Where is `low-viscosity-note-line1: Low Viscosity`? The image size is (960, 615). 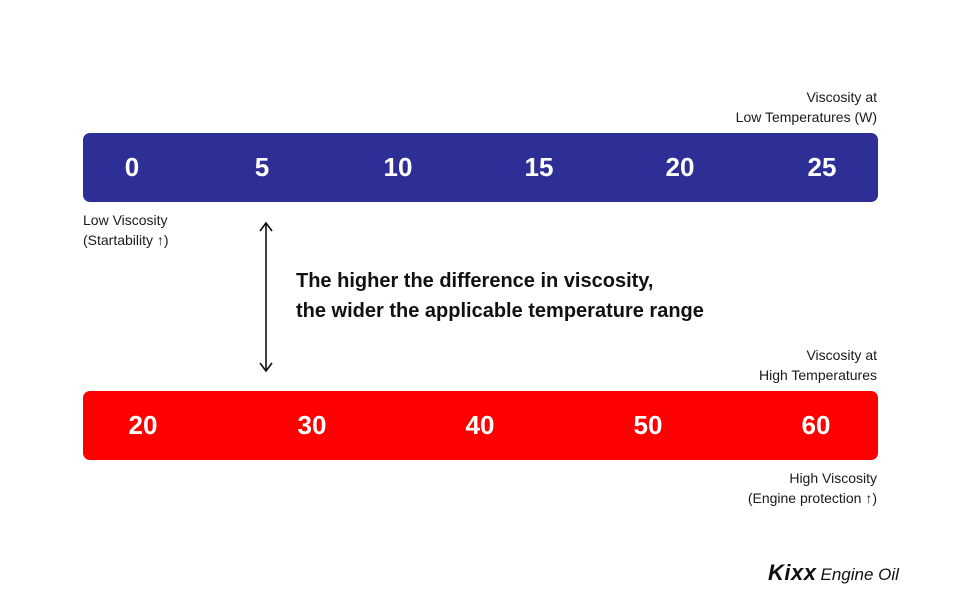 low-viscosity-note-line1: Low Viscosity is located at coordinates (125, 220).